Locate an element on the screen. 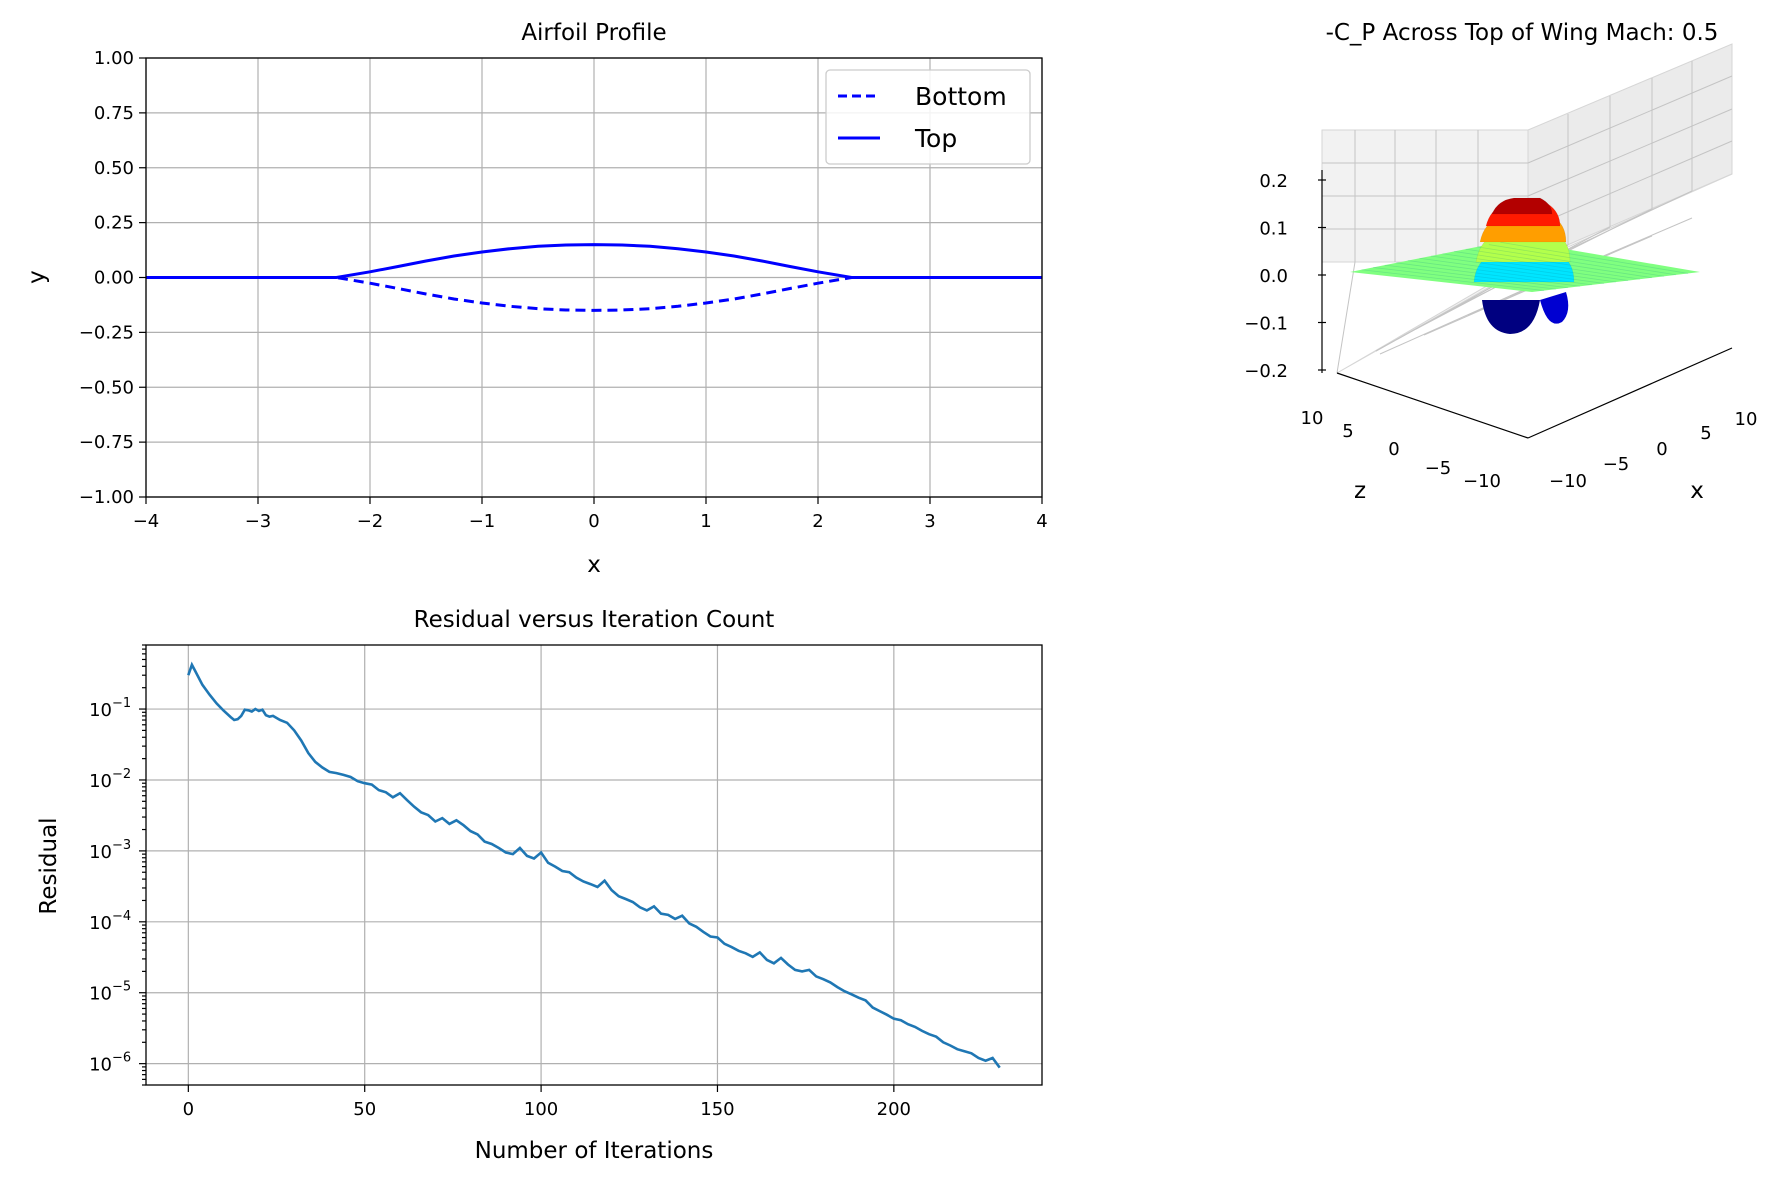  residual-ytick-exponent: −2 is located at coordinates (121, 774).